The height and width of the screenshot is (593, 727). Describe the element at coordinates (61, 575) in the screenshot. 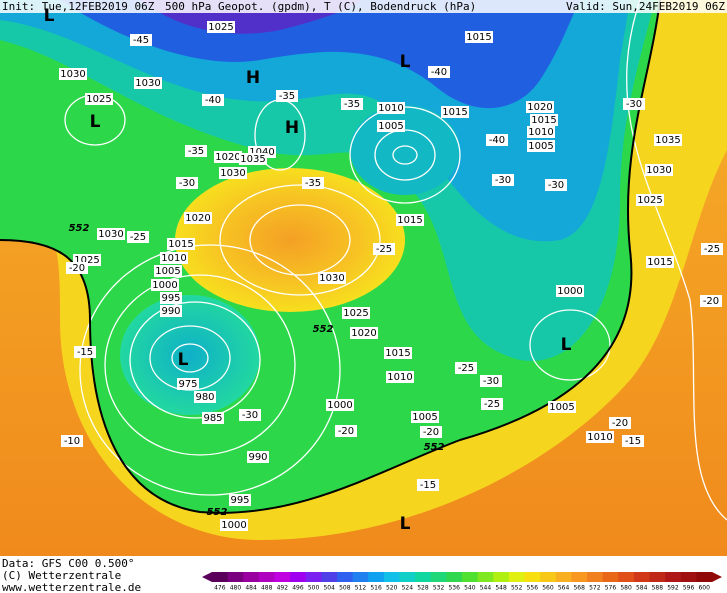

I see `copyright: (C) Wetterzentrale` at that location.